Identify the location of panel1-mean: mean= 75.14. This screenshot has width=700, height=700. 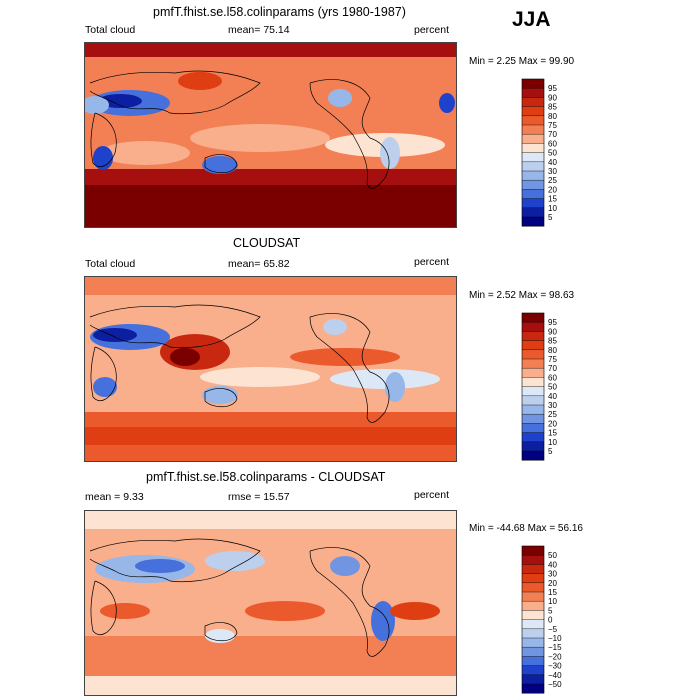
(259, 30).